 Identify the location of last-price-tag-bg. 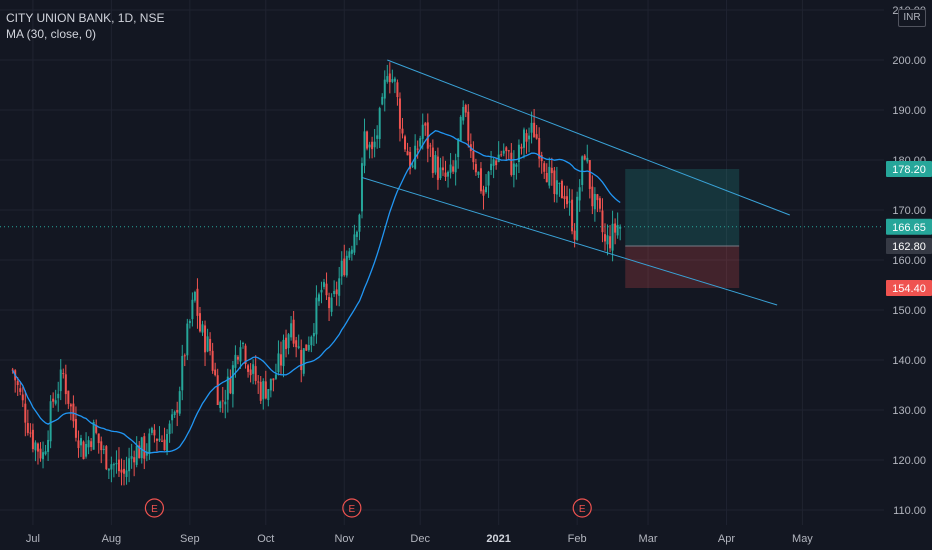
(909, 226).